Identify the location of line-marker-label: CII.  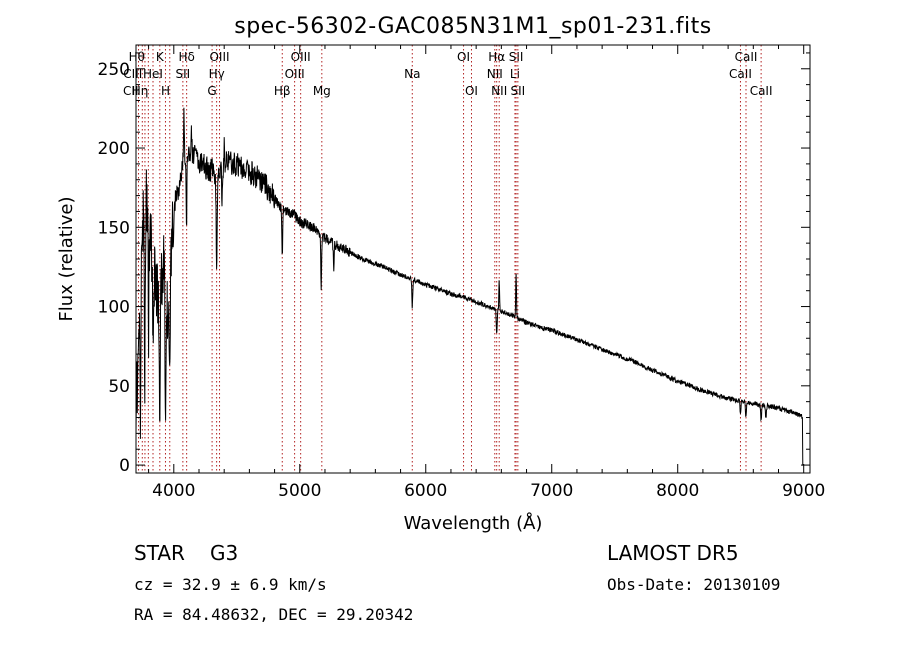
(130, 91).